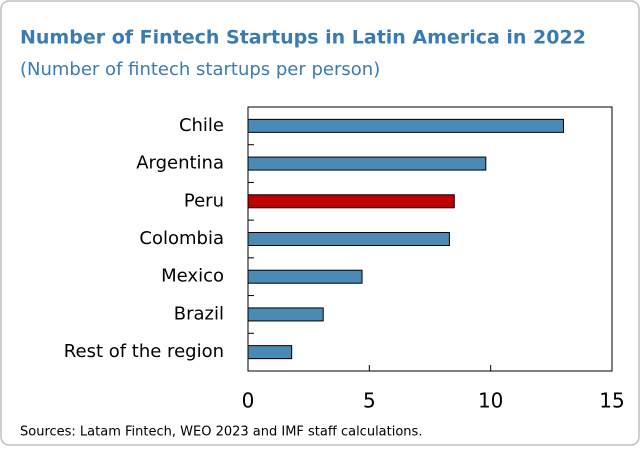 The height and width of the screenshot is (450, 640). What do you see at coordinates (201, 125) in the screenshot?
I see `y-tick-label: Chile` at bounding box center [201, 125].